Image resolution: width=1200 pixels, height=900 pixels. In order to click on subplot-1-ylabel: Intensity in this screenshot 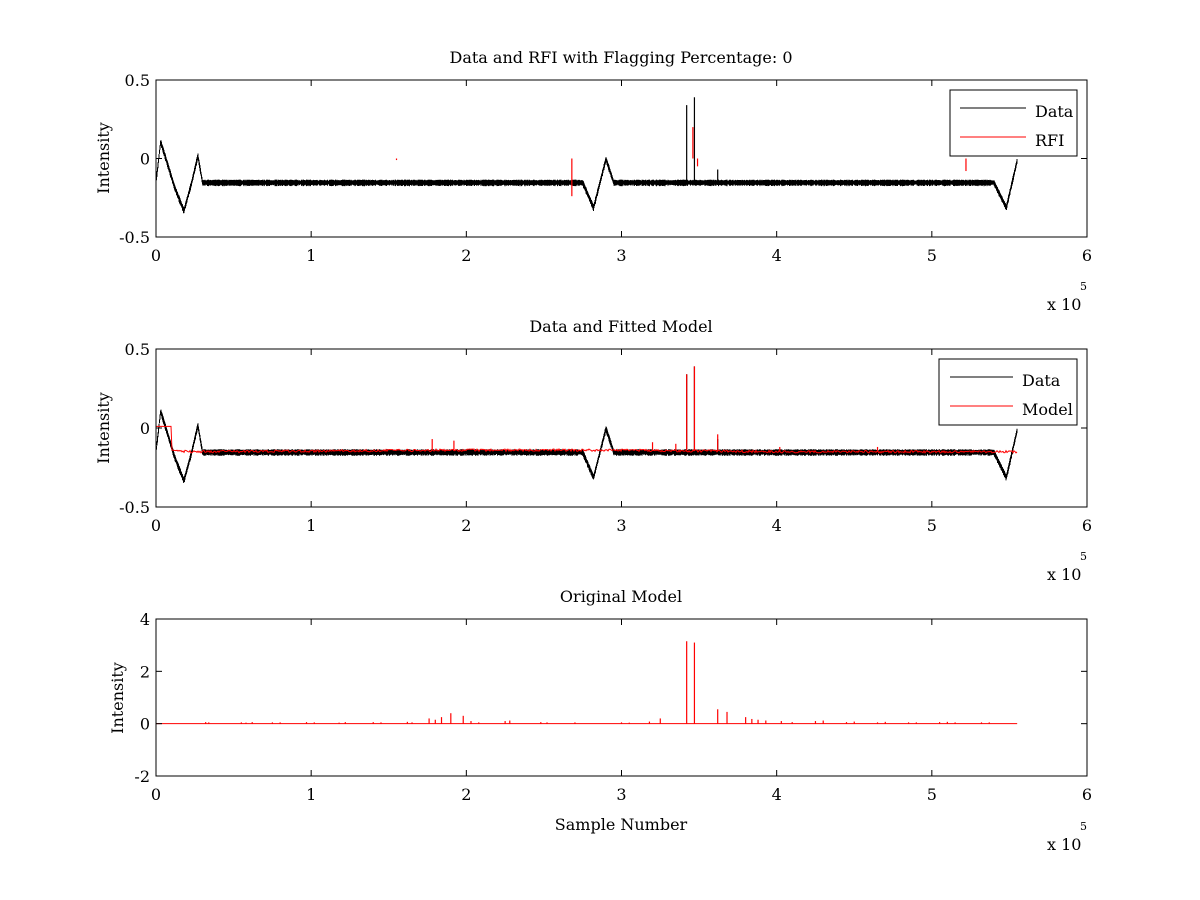, I will do `click(103, 158)`.